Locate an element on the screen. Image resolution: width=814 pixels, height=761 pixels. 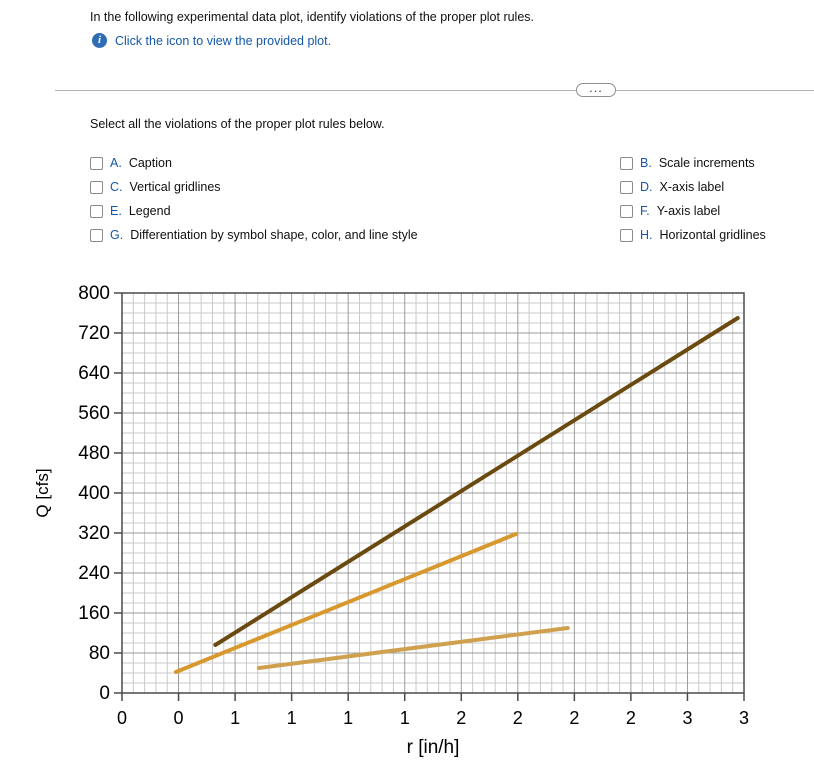
option-label: X-axis label is located at coordinates (692, 187).